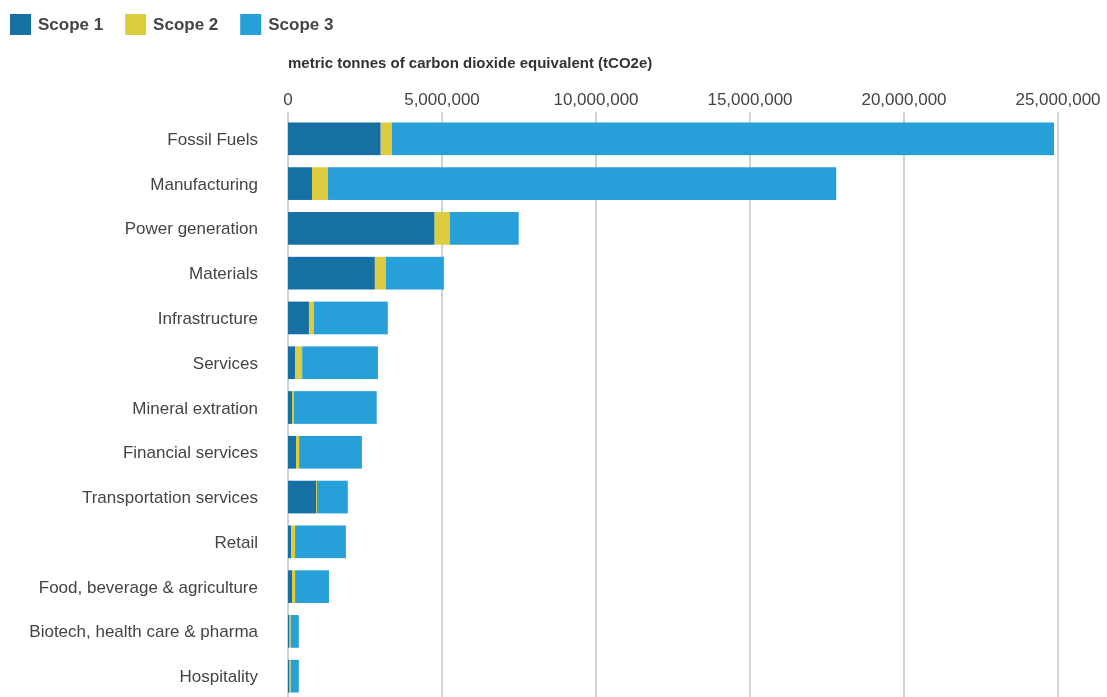 This screenshot has width=1107, height=697. Describe the element at coordinates (750, 99) in the screenshot. I see `x-tick-label: 15,000,000` at that location.